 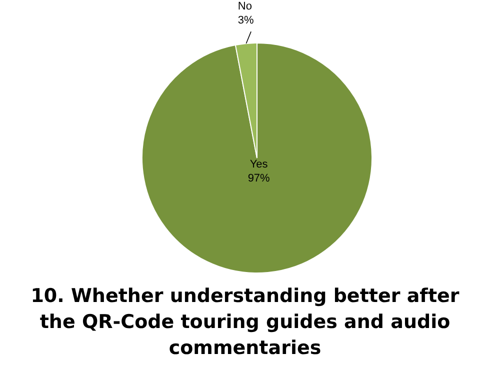 What do you see at coordinates (259, 164) in the screenshot?
I see `slice-label: Yes` at bounding box center [259, 164].